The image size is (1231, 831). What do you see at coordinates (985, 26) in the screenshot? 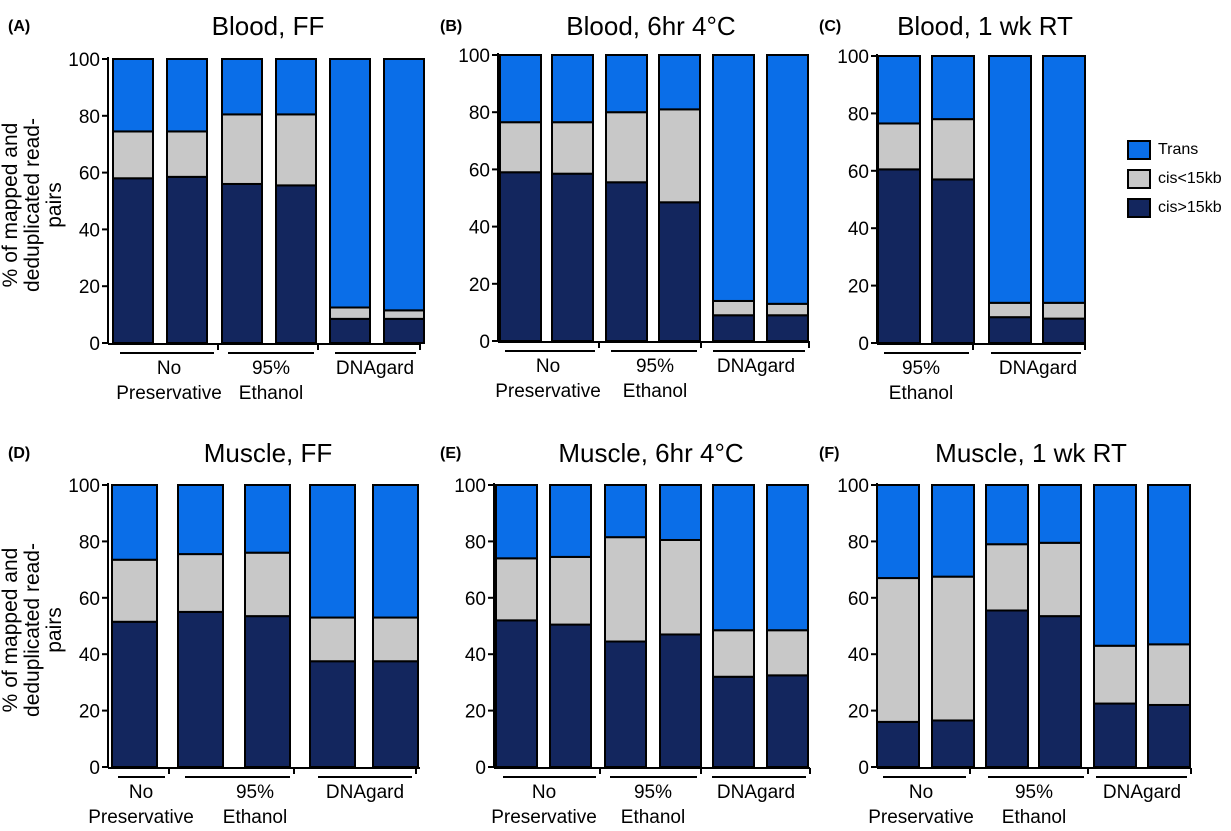
I see `panel-c-title: Blood, 1 wk RT` at bounding box center [985, 26].